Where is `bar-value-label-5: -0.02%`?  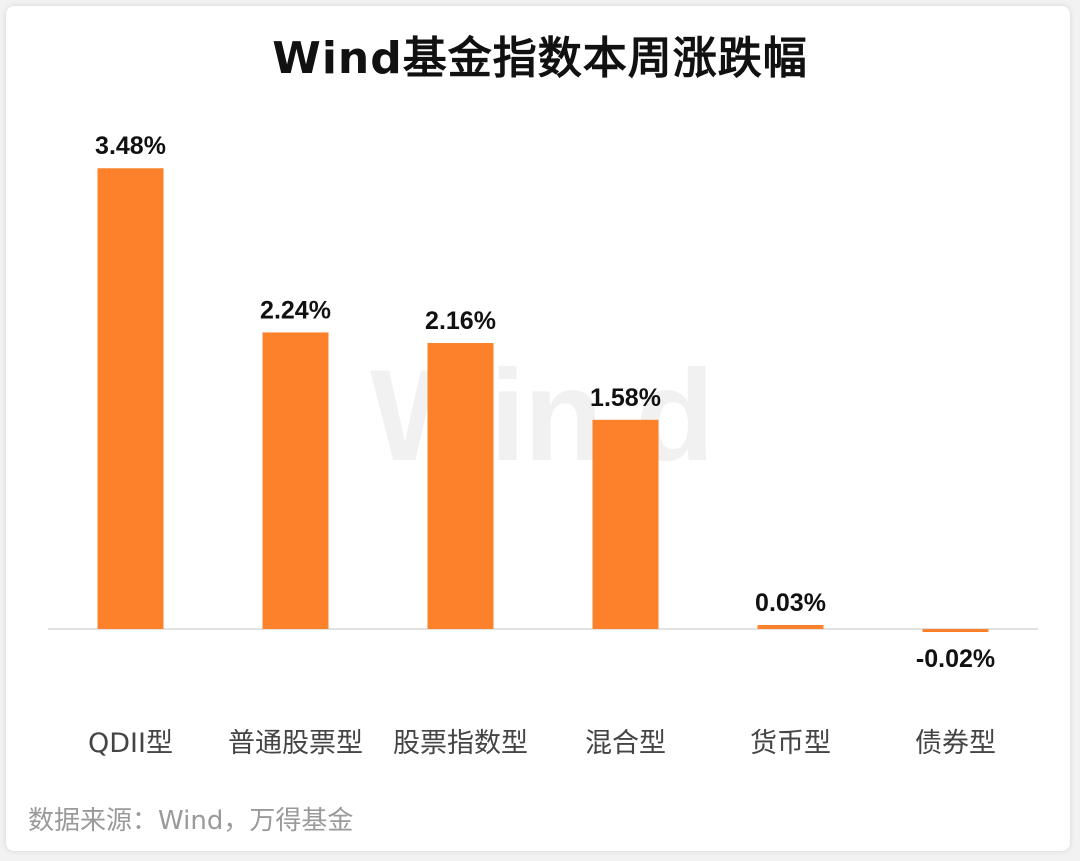 bar-value-label-5: -0.02% is located at coordinates (955, 659).